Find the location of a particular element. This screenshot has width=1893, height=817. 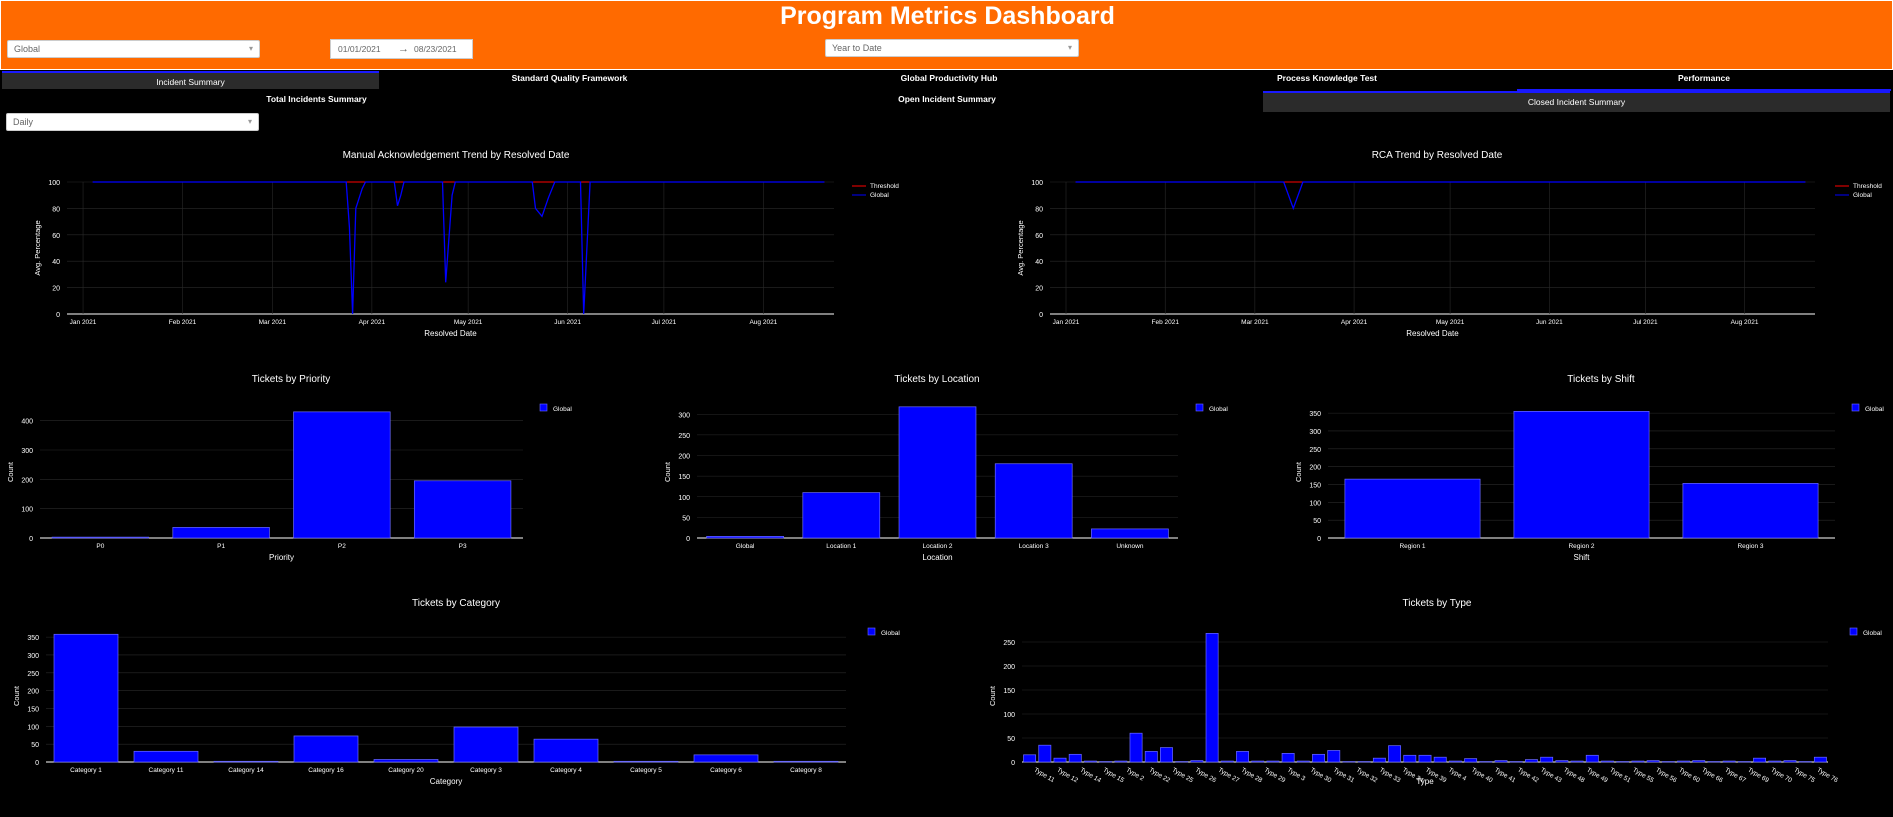

y-tick-label: 40 is located at coordinates (1039, 262).